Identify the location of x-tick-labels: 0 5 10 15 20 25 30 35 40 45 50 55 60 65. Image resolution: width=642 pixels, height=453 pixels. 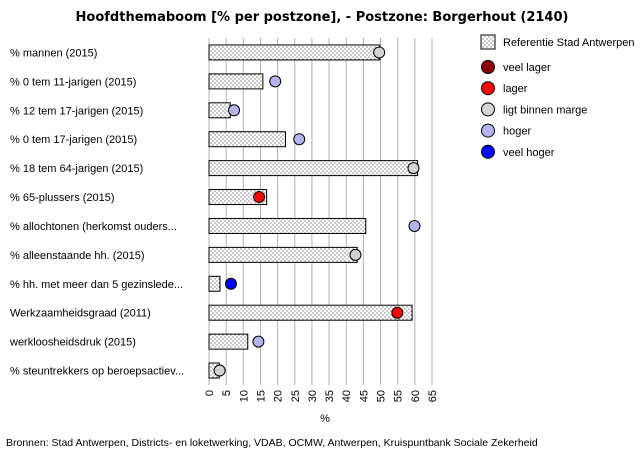
(321, 396).